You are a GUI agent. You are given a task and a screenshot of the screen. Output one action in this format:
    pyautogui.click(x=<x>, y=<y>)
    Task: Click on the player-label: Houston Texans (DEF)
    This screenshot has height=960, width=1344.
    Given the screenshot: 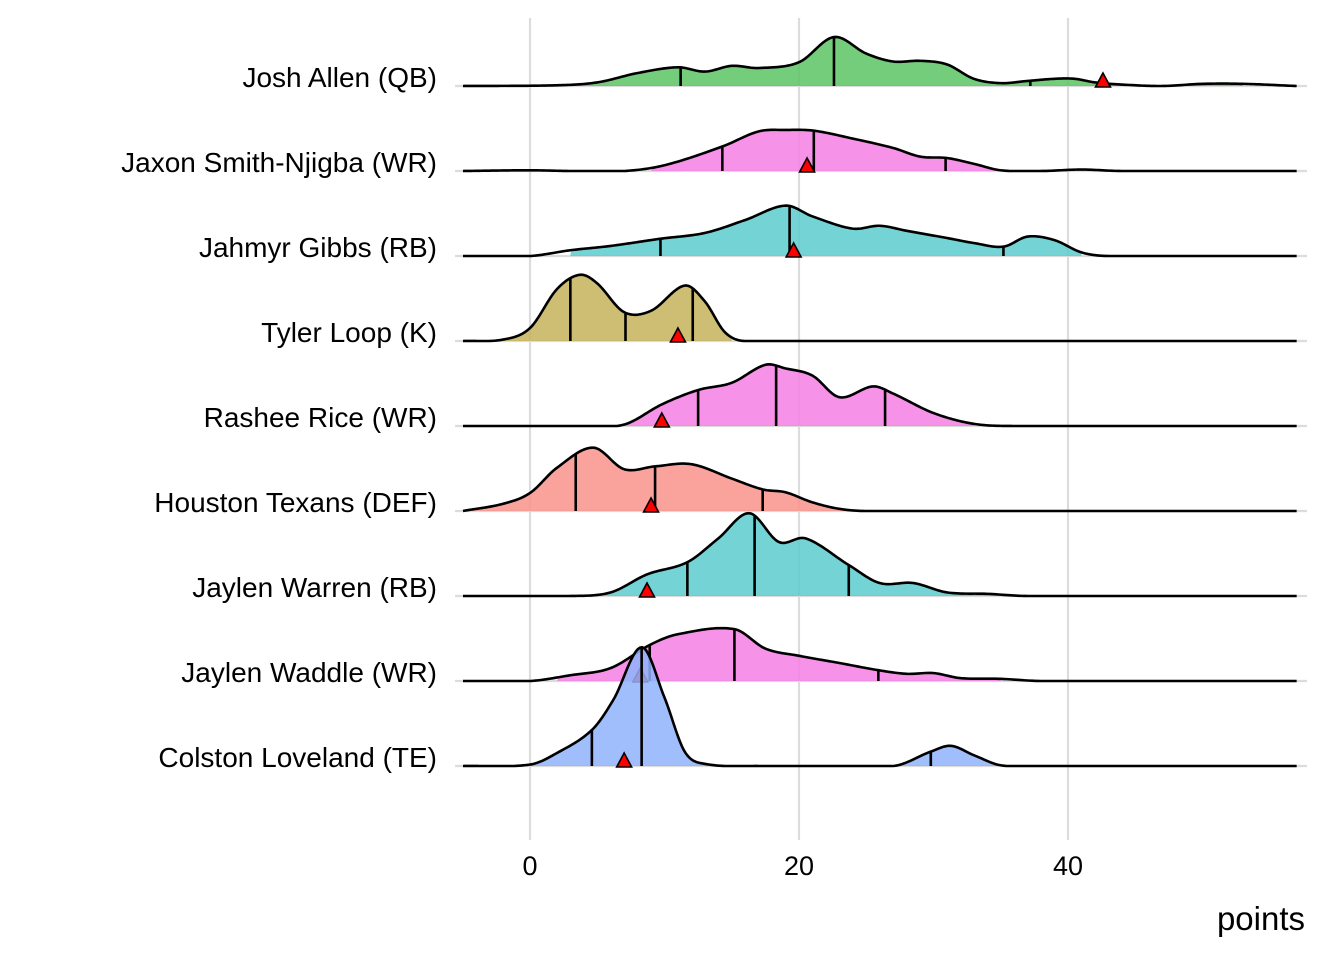 What is the action you would take?
    pyautogui.click(x=295, y=502)
    